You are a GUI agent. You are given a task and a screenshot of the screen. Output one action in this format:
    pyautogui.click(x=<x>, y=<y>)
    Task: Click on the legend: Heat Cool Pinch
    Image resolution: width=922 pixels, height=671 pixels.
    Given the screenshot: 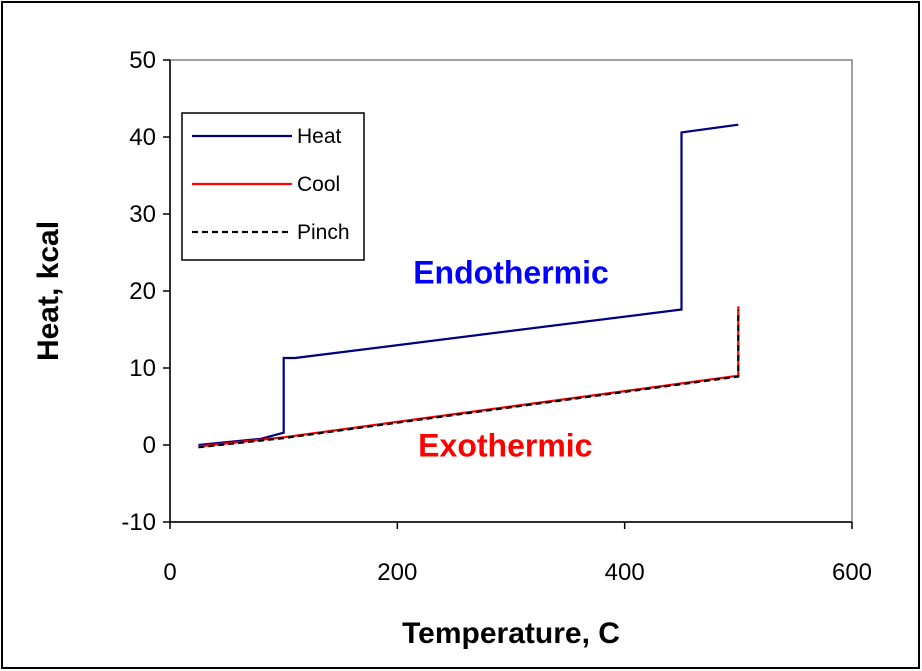 What is the action you would take?
    pyautogui.click(x=273, y=186)
    